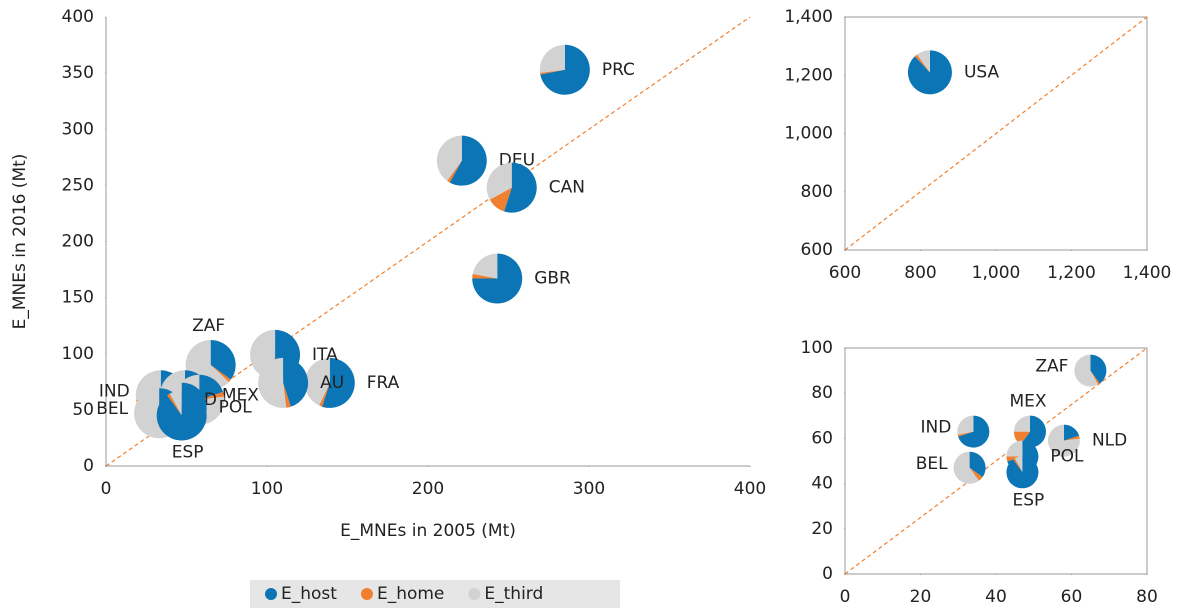 This screenshot has width=1179, height=610. What do you see at coordinates (920, 273) in the screenshot?
I see `x-tick-label: 800` at bounding box center [920, 273].